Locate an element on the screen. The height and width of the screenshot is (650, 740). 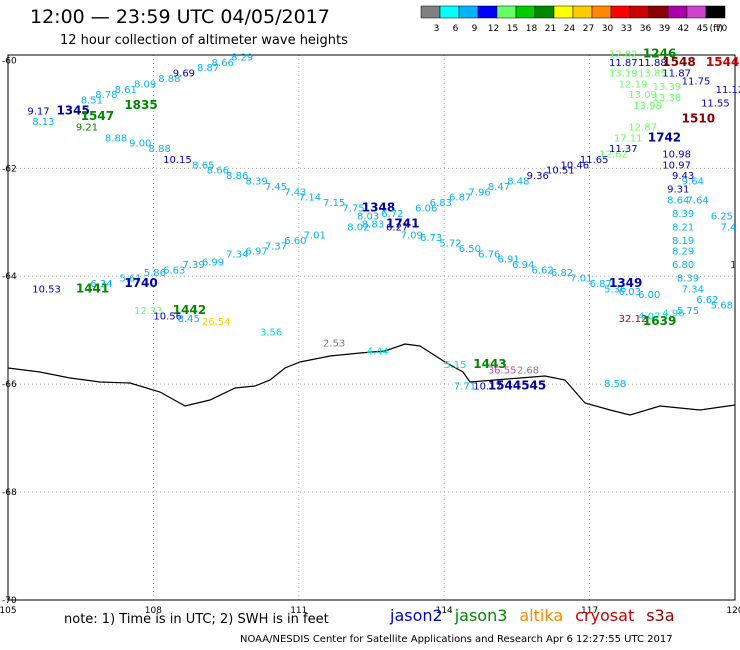
wave-height-value: 6.27 is located at coordinates (397, 227).